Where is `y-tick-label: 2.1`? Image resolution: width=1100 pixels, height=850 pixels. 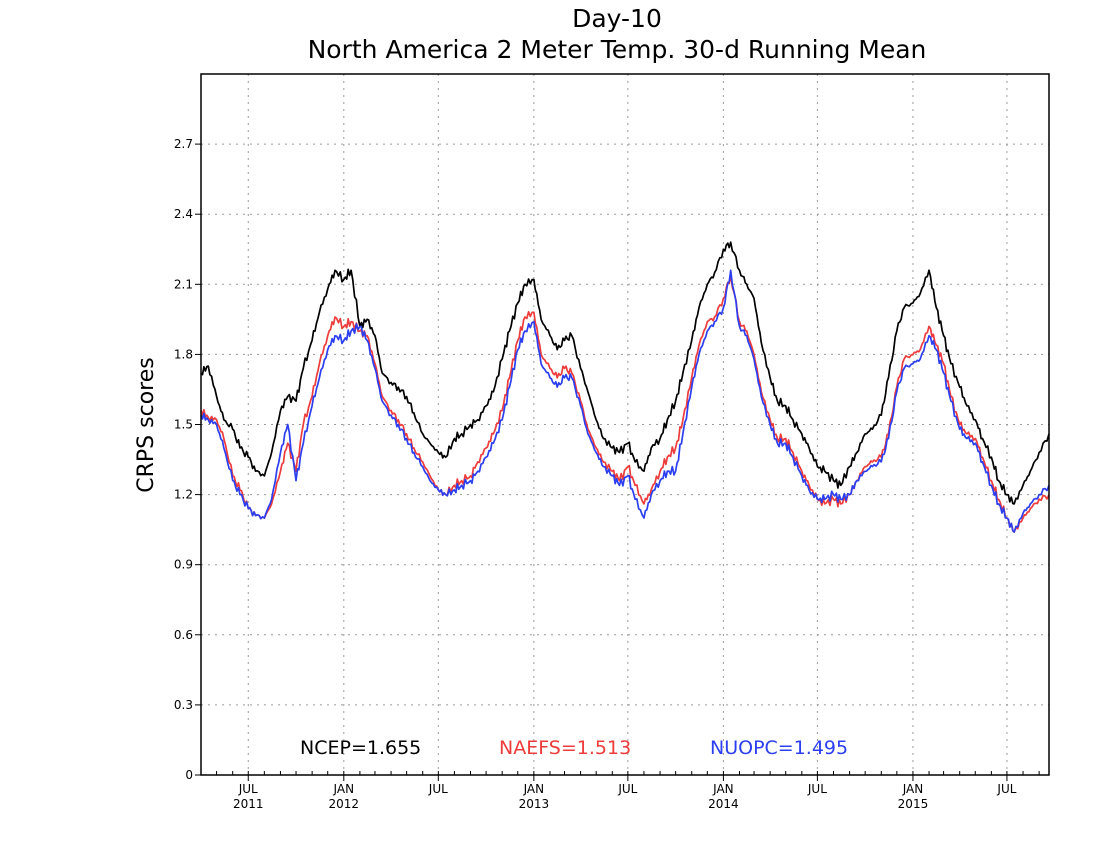 y-tick-label: 2.1 is located at coordinates (183, 284).